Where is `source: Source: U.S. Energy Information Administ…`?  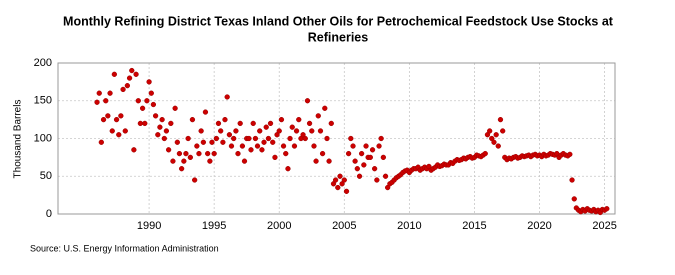
source: Source: U.S. Energy Information Administ… is located at coordinates (124, 248).